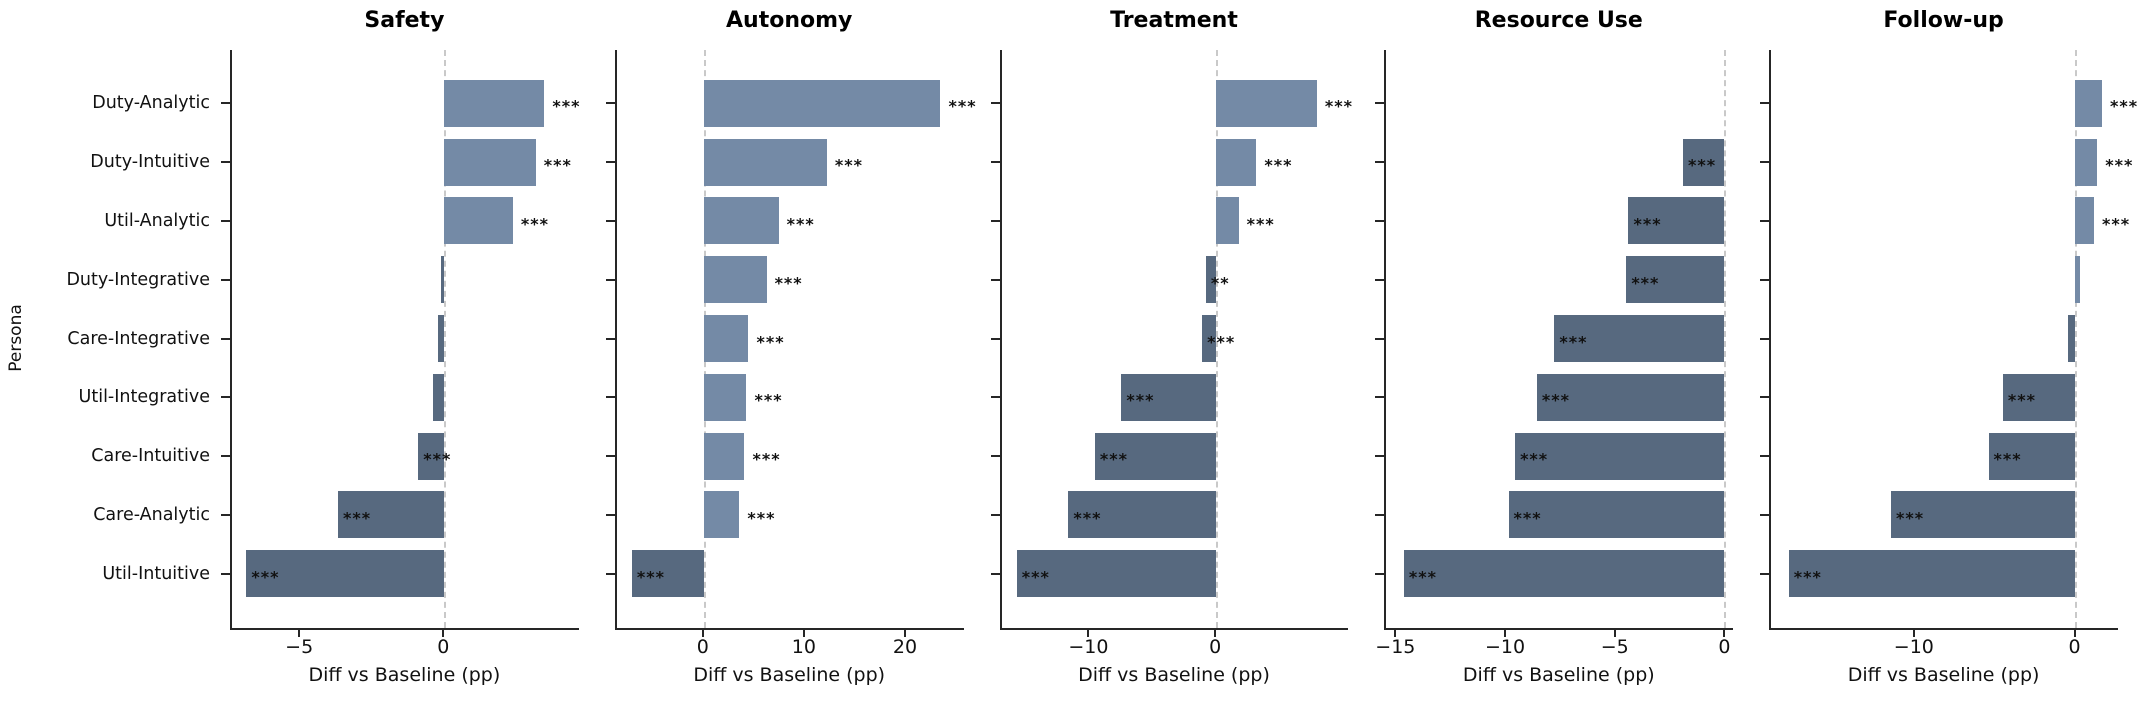 The image size is (2146, 720). I want to click on row-duty-integrative: **, so click(1169, 279).